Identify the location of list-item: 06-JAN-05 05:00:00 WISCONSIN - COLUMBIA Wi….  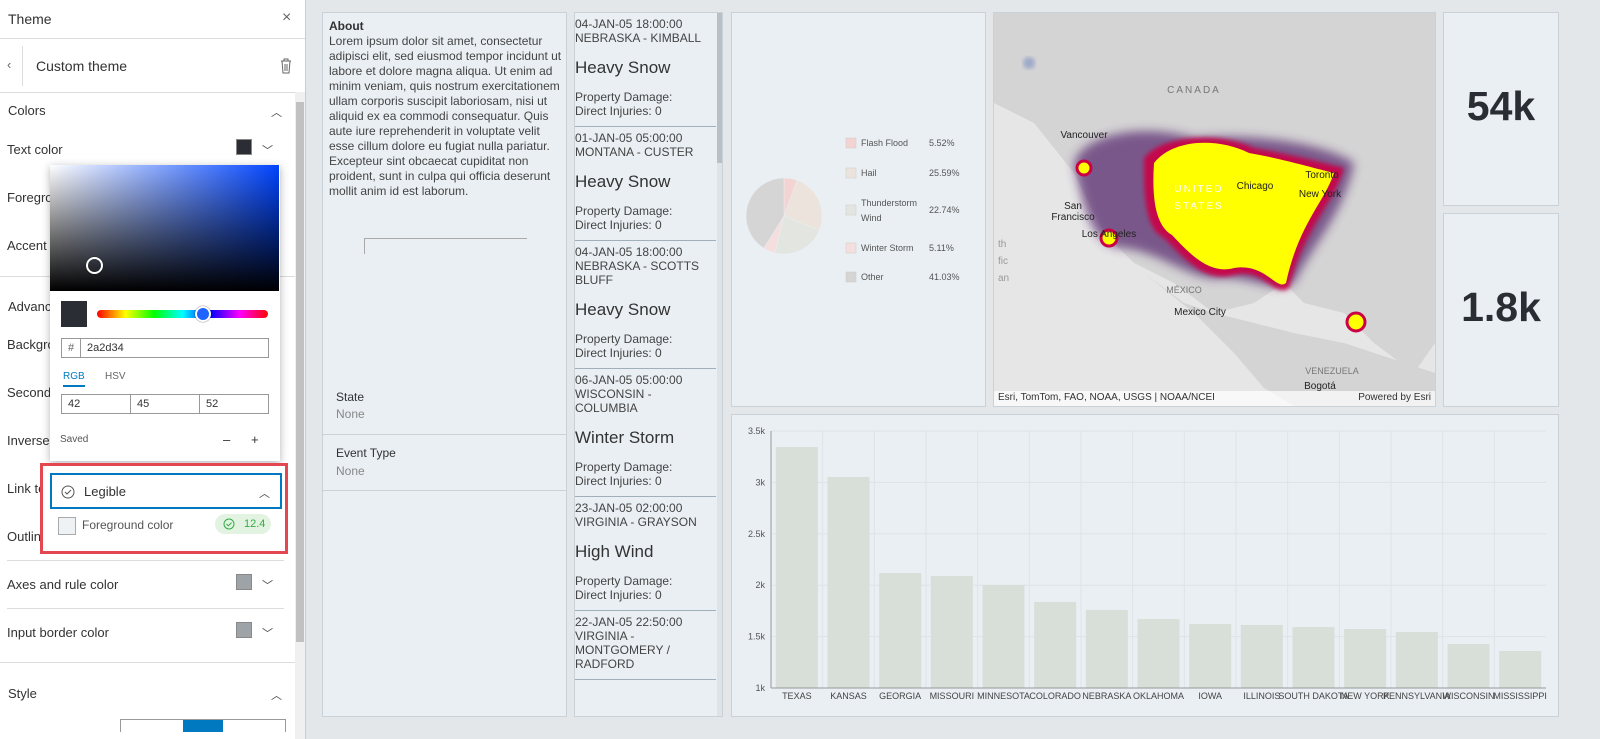
(645, 433).